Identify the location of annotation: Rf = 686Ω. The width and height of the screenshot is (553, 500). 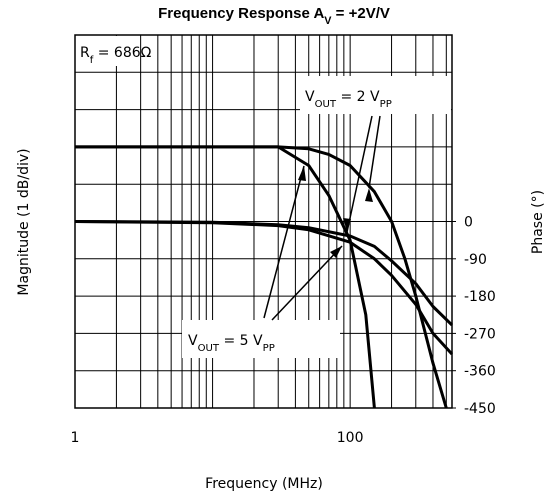
(116, 55).